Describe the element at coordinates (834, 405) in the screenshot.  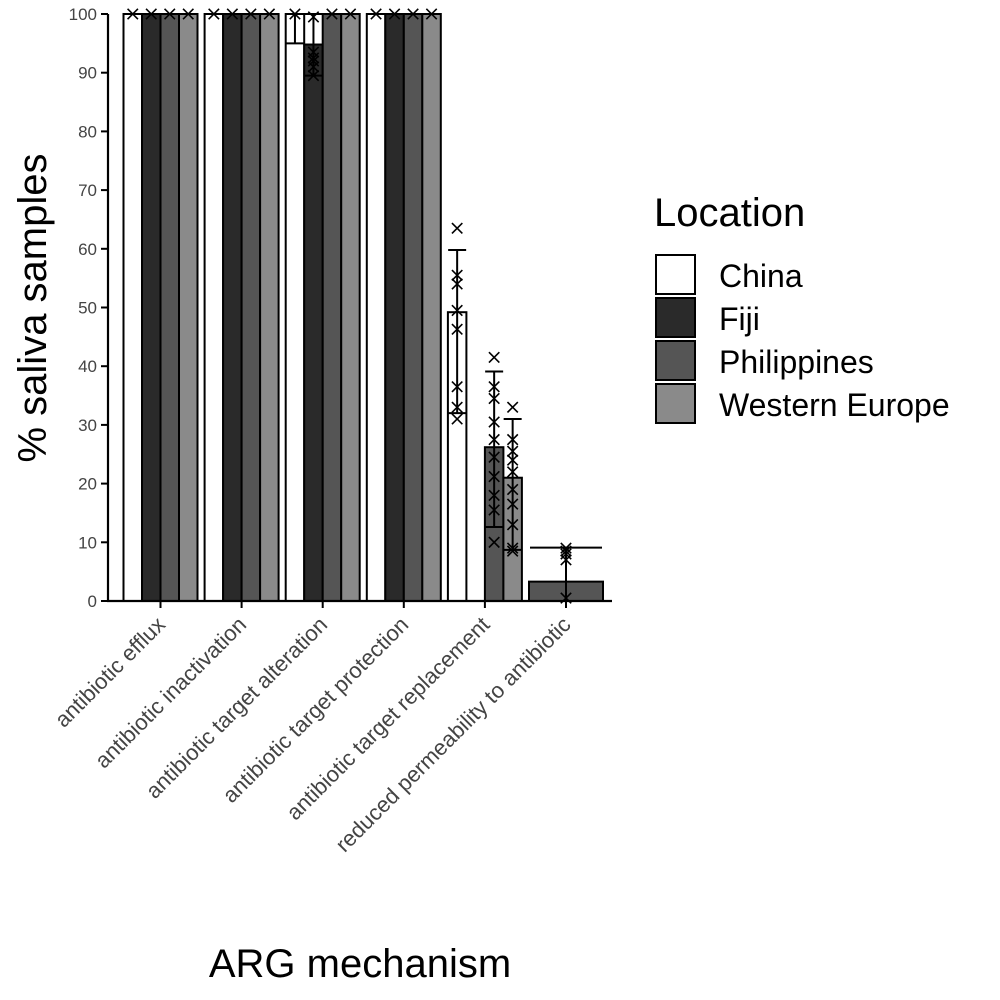
I see `legend-label-western-europe: Western Europe` at that location.